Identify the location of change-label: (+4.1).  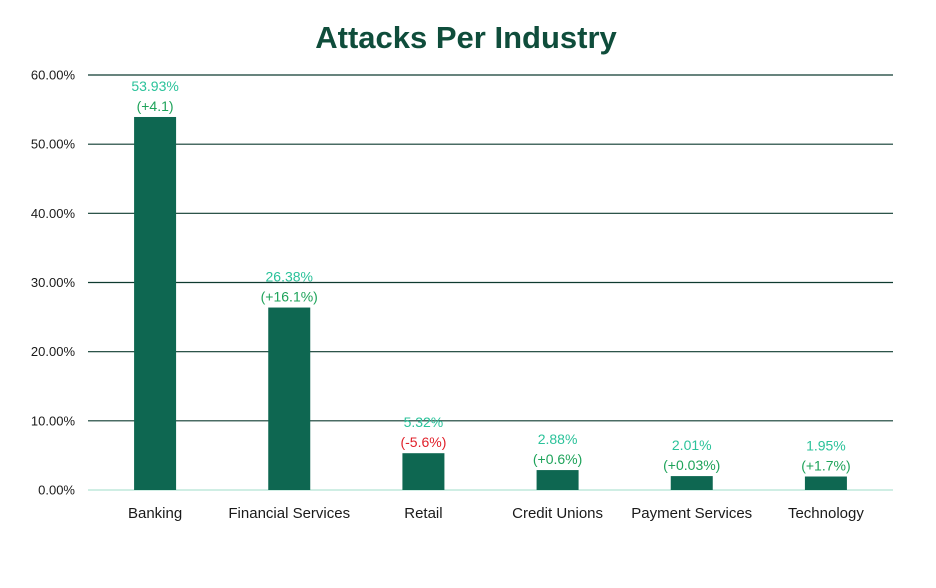
(155, 106).